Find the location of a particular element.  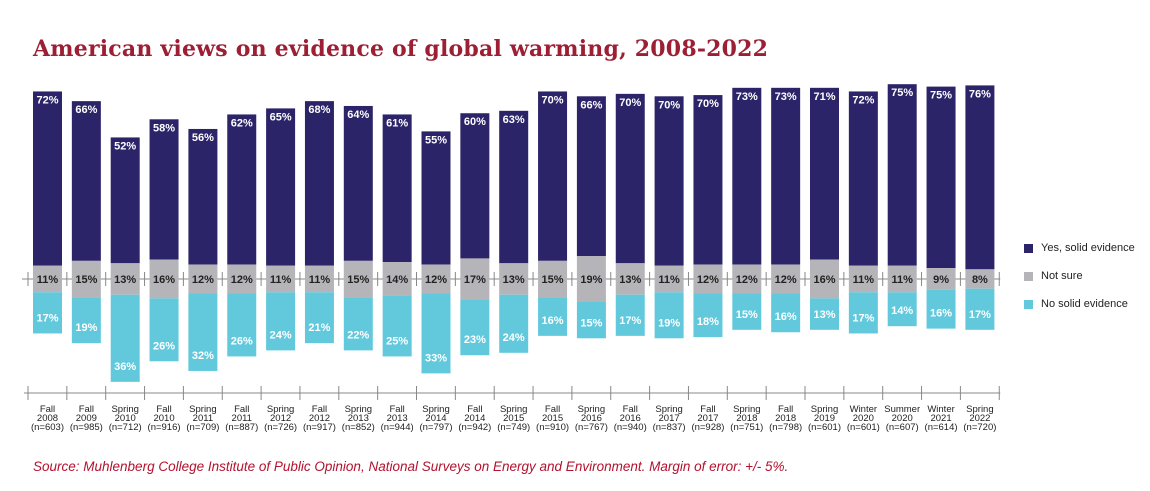

data-label-yes: 62% is located at coordinates (242, 123).